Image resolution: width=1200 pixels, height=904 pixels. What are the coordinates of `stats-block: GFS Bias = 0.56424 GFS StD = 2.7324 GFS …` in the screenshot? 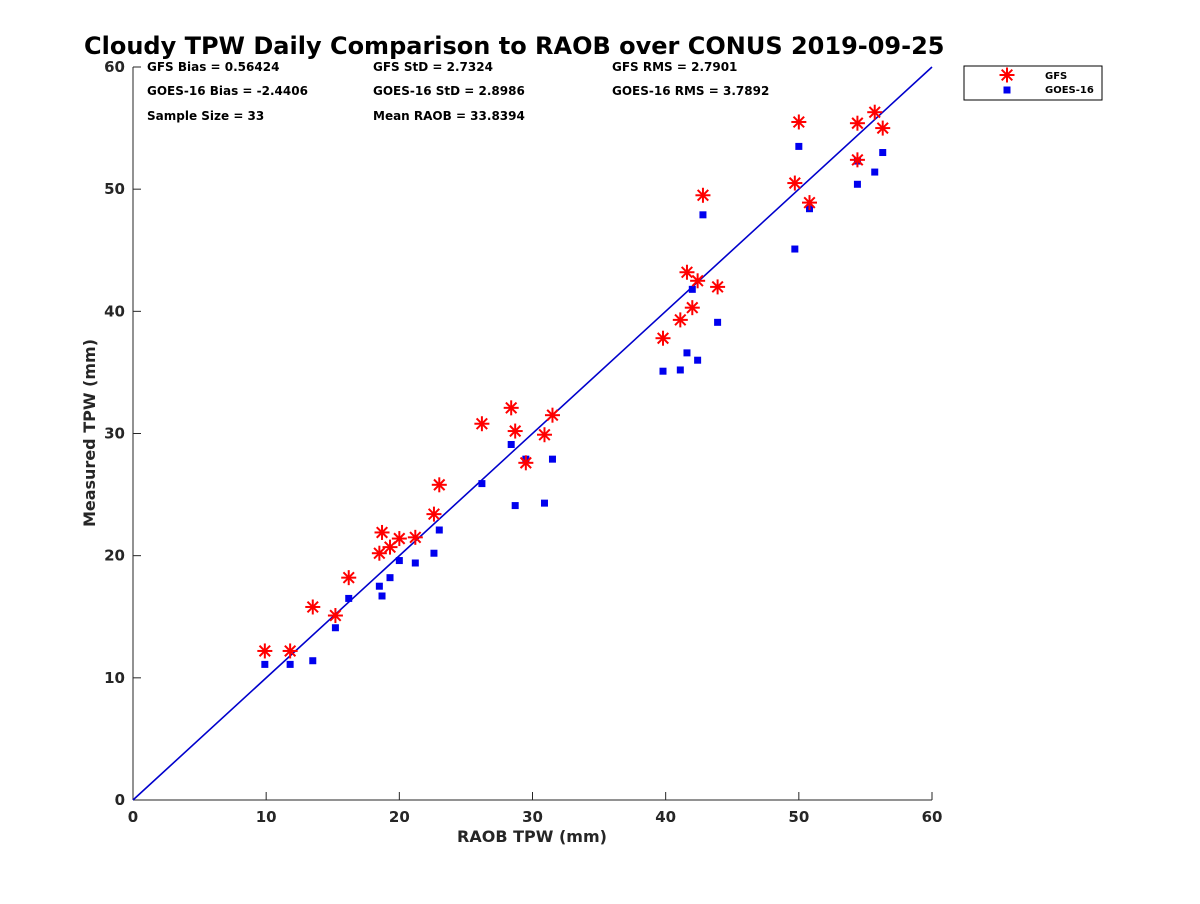 It's located at (458, 91).